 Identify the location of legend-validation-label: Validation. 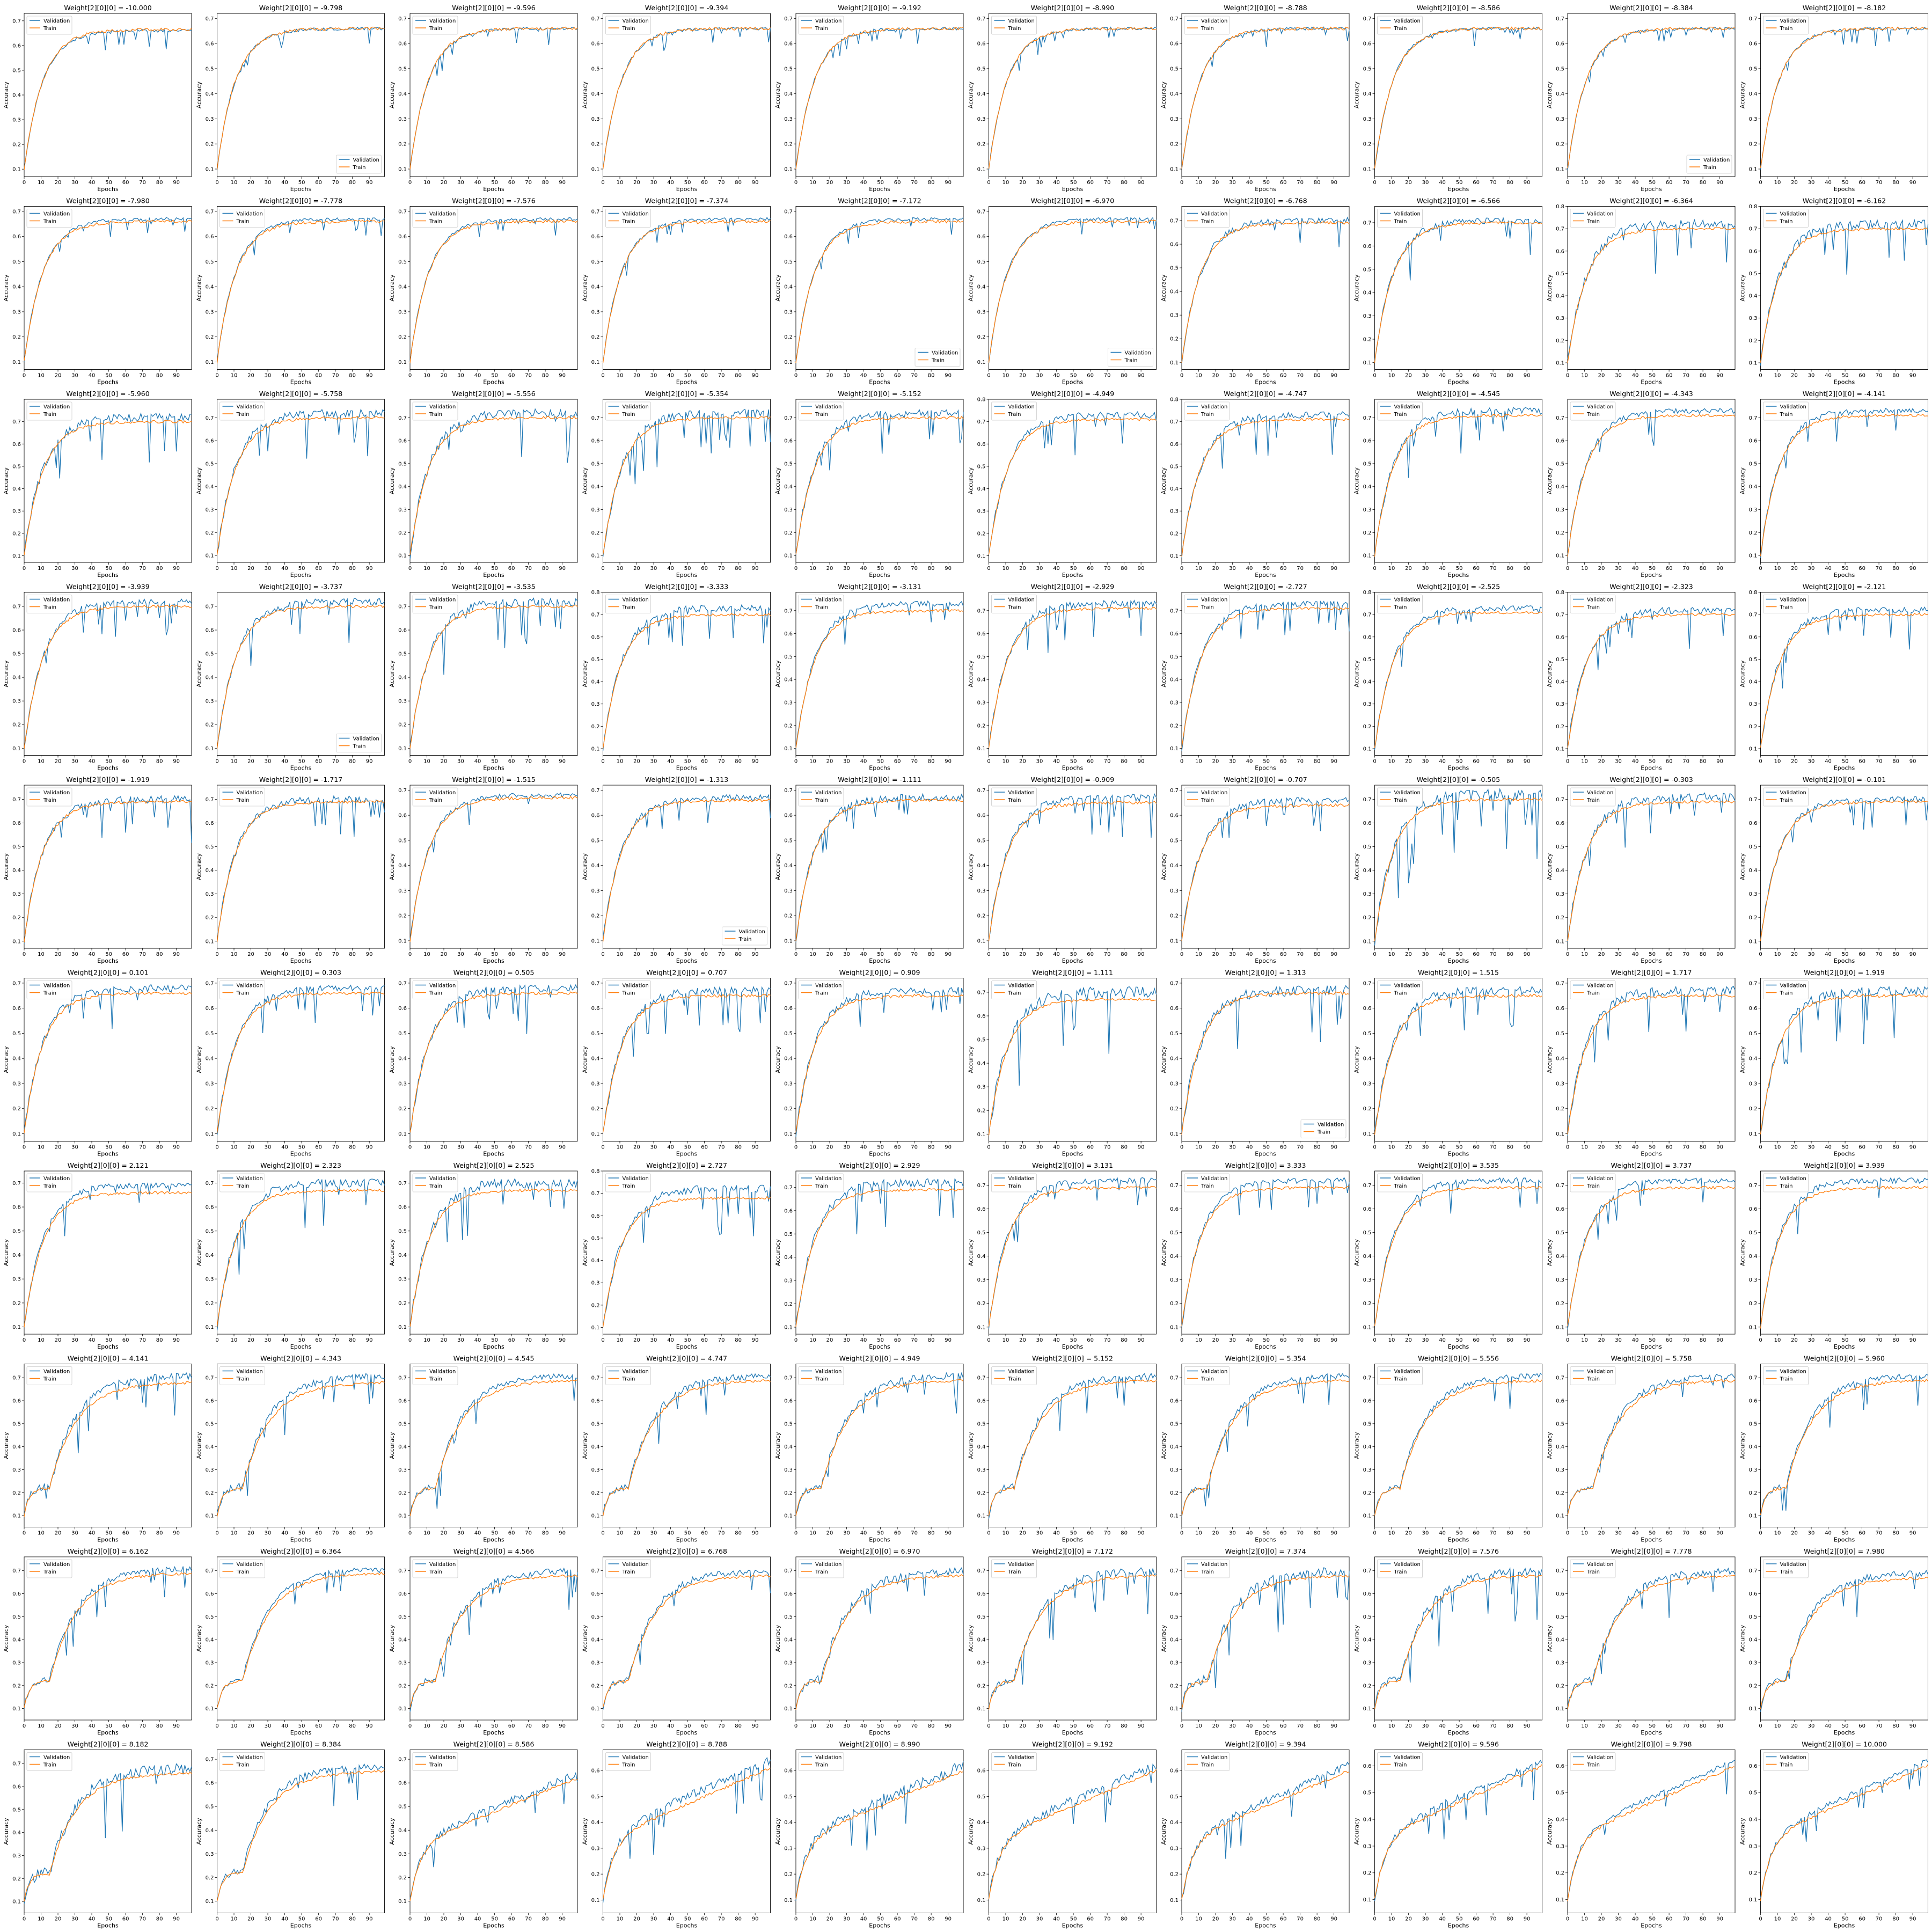
(1793, 600).